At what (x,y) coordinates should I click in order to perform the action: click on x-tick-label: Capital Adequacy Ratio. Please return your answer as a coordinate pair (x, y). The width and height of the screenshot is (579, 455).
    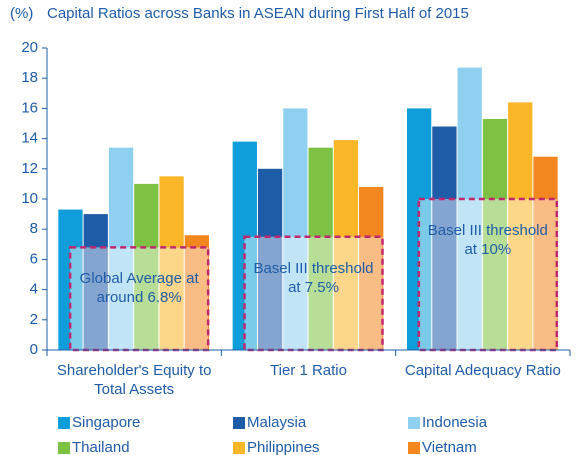
    Looking at the image, I should click on (482, 370).